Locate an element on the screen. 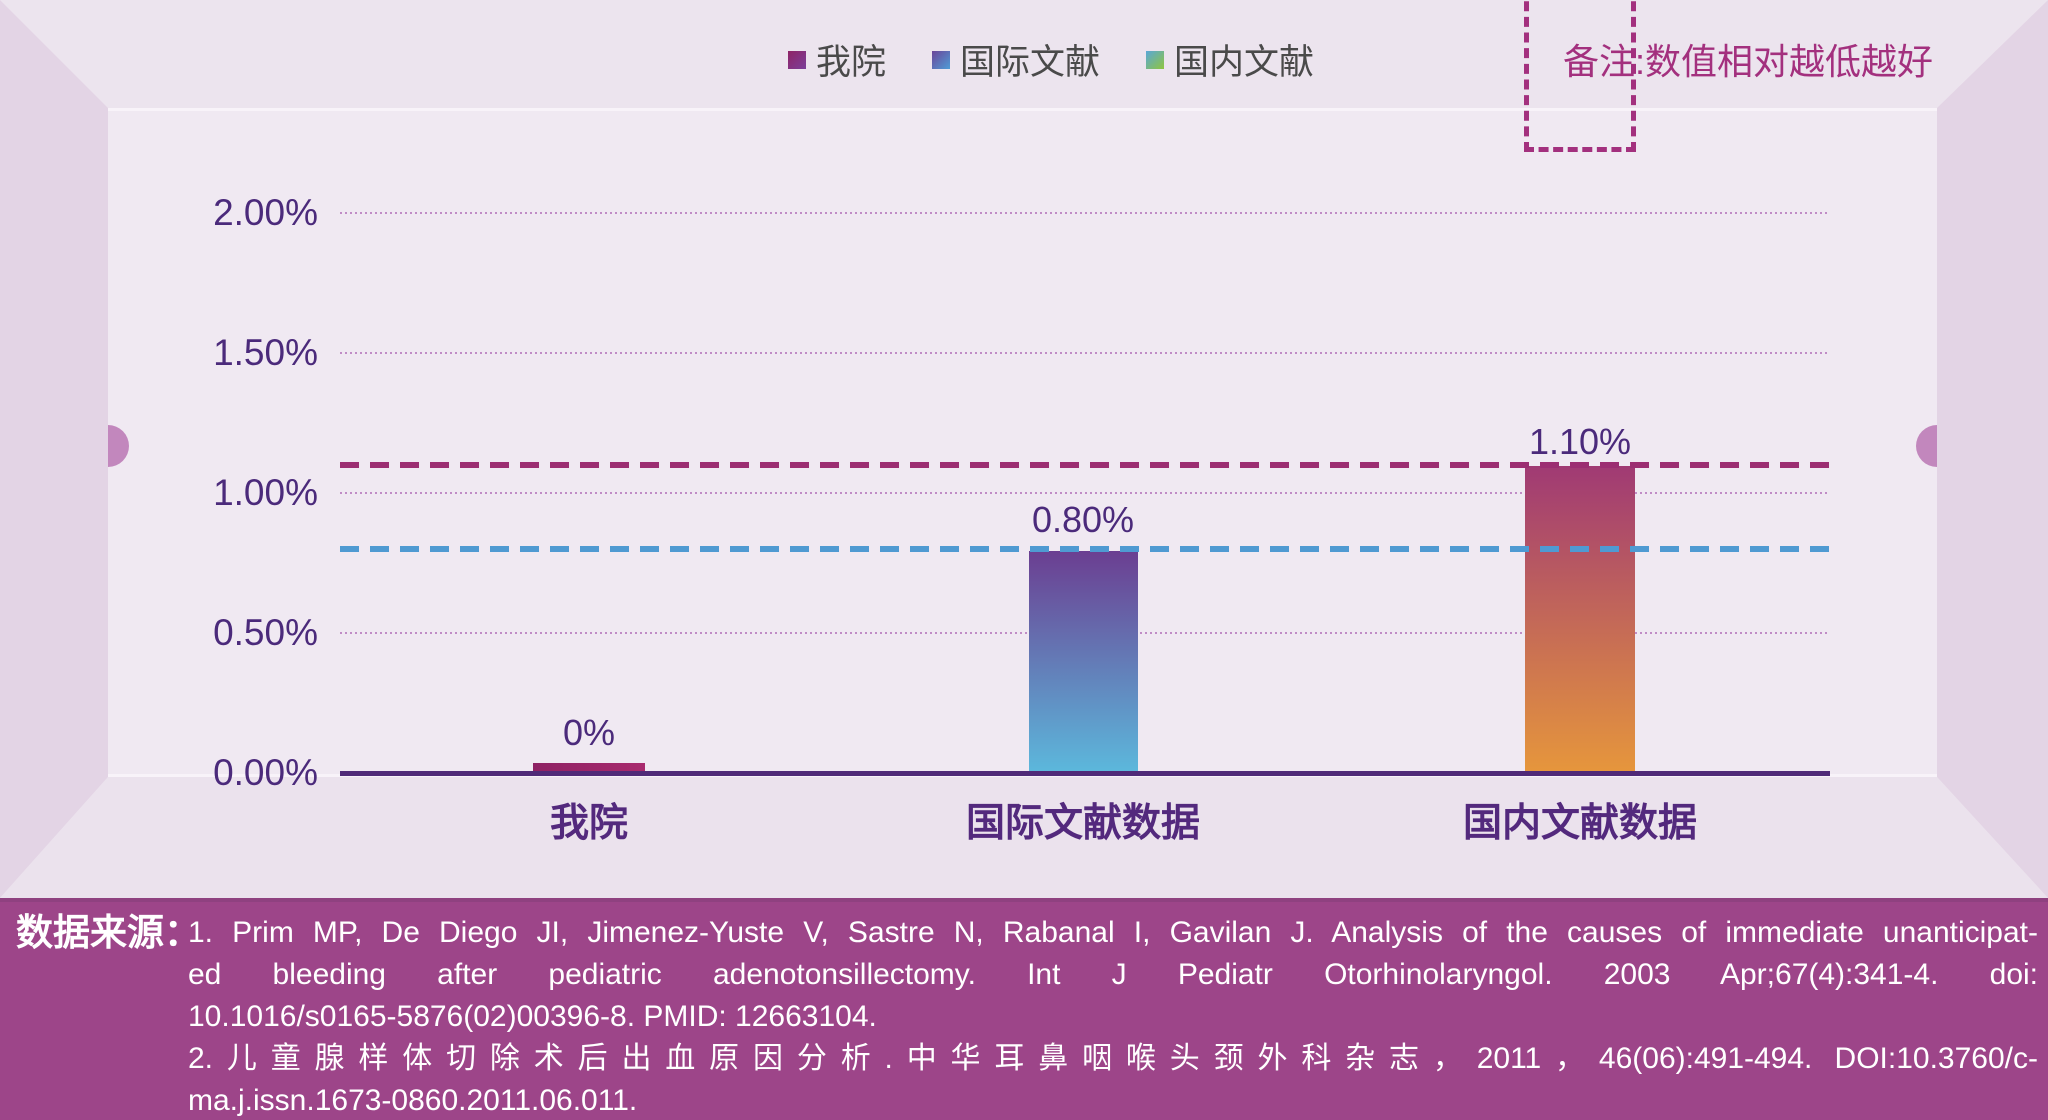  bar-hospital is located at coordinates (589, 767).